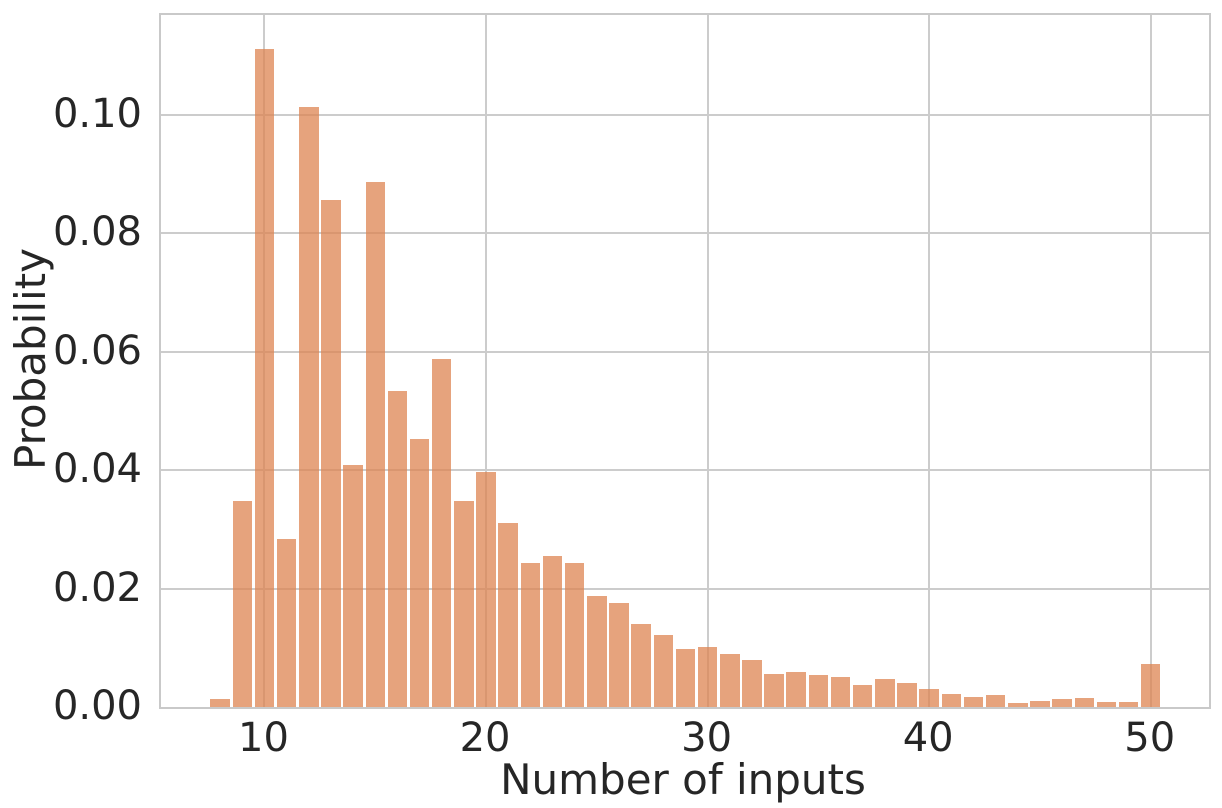  Describe the element at coordinates (707, 738) in the screenshot. I see `x-tick-label: 30` at that location.